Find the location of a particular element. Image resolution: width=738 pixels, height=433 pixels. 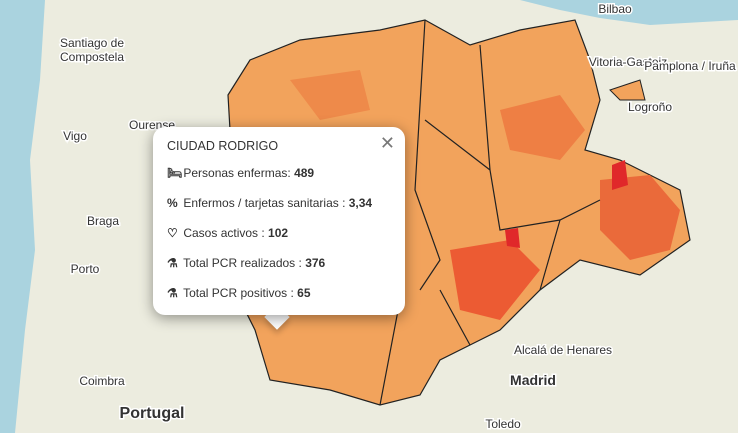

row-label: Casos activos : is located at coordinates (226, 233).